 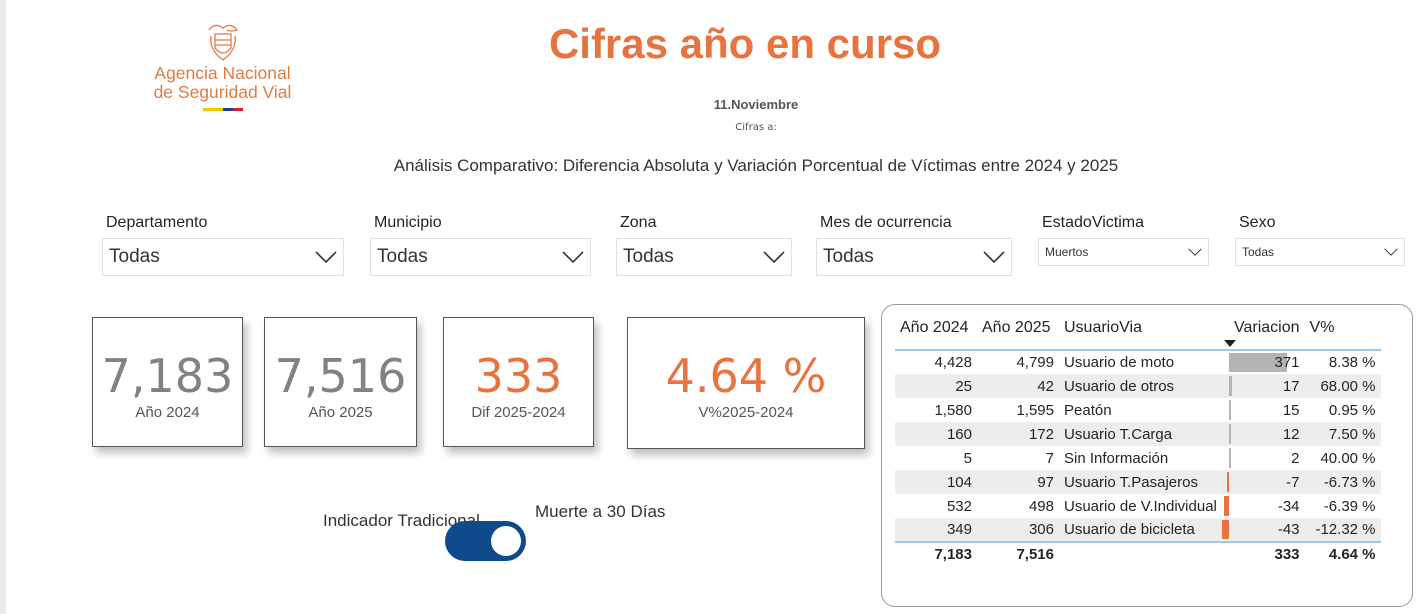 What do you see at coordinates (1267, 434) in the screenshot?
I see `cell-variacion: 12` at bounding box center [1267, 434].